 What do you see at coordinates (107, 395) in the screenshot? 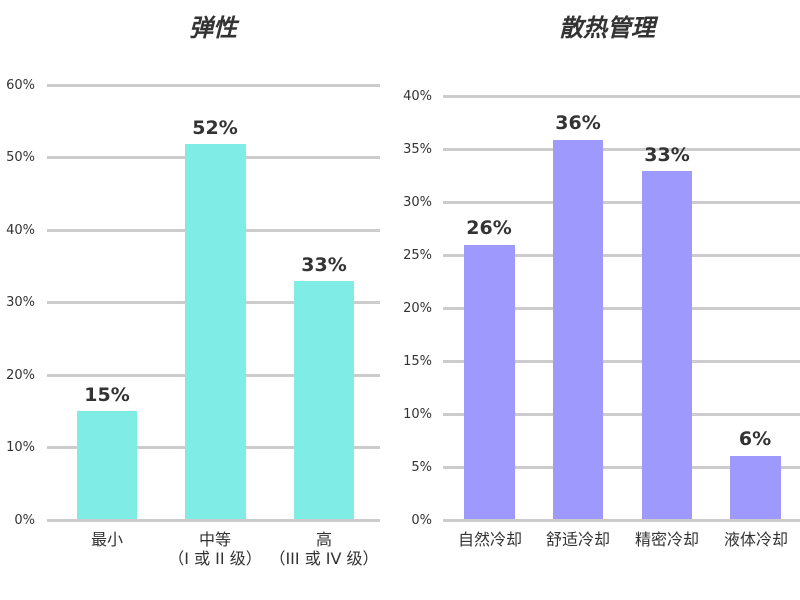
I see `value-label: 15%` at bounding box center [107, 395].